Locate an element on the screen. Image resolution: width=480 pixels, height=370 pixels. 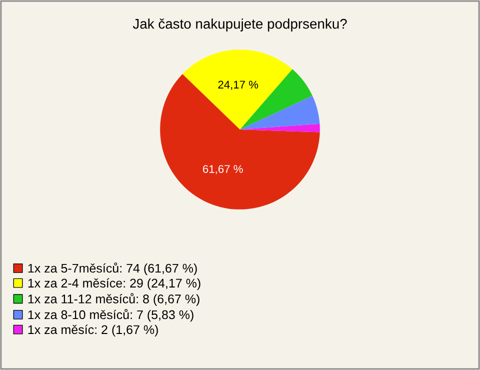
data-label: 61,67 % is located at coordinates (223, 169).